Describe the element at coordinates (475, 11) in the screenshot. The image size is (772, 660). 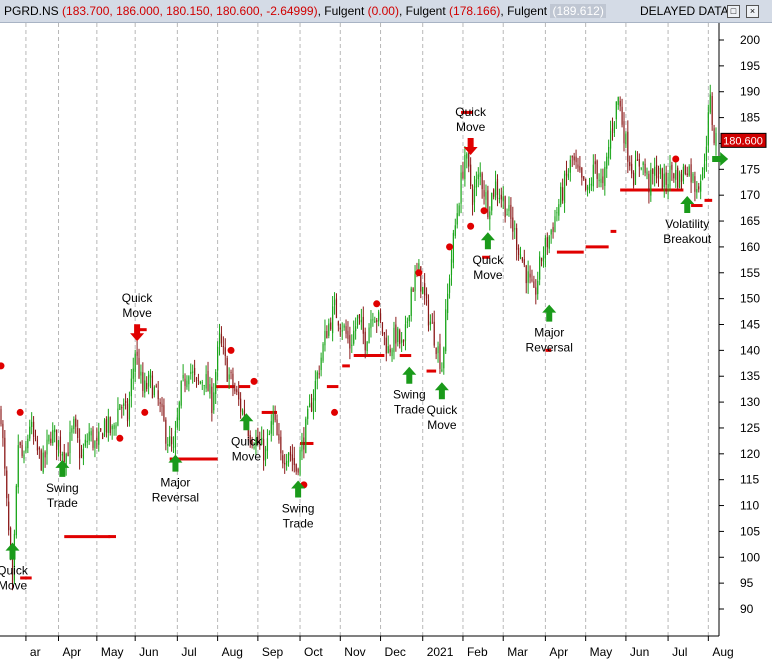
I see `indicator-2-value: (178.166)` at that location.